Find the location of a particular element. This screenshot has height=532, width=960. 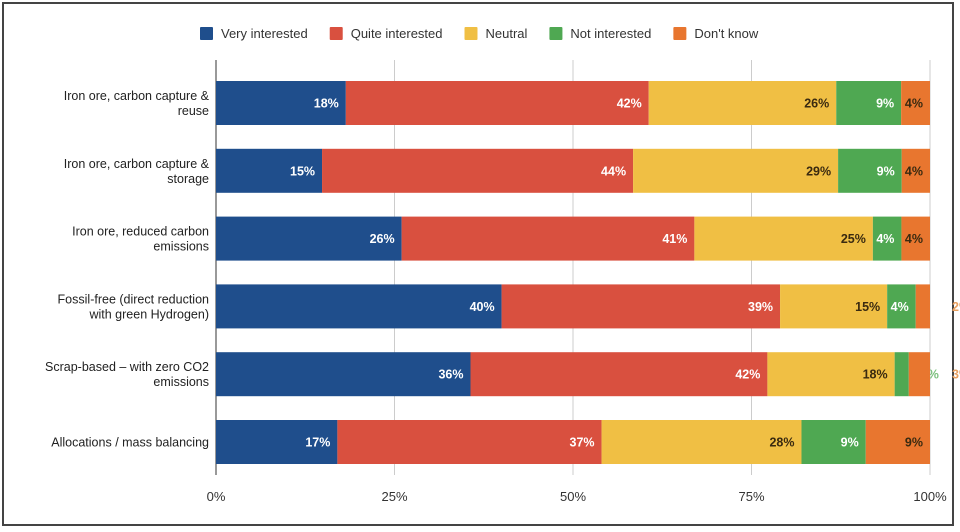

x-tick-label: 75% is located at coordinates (751, 496).